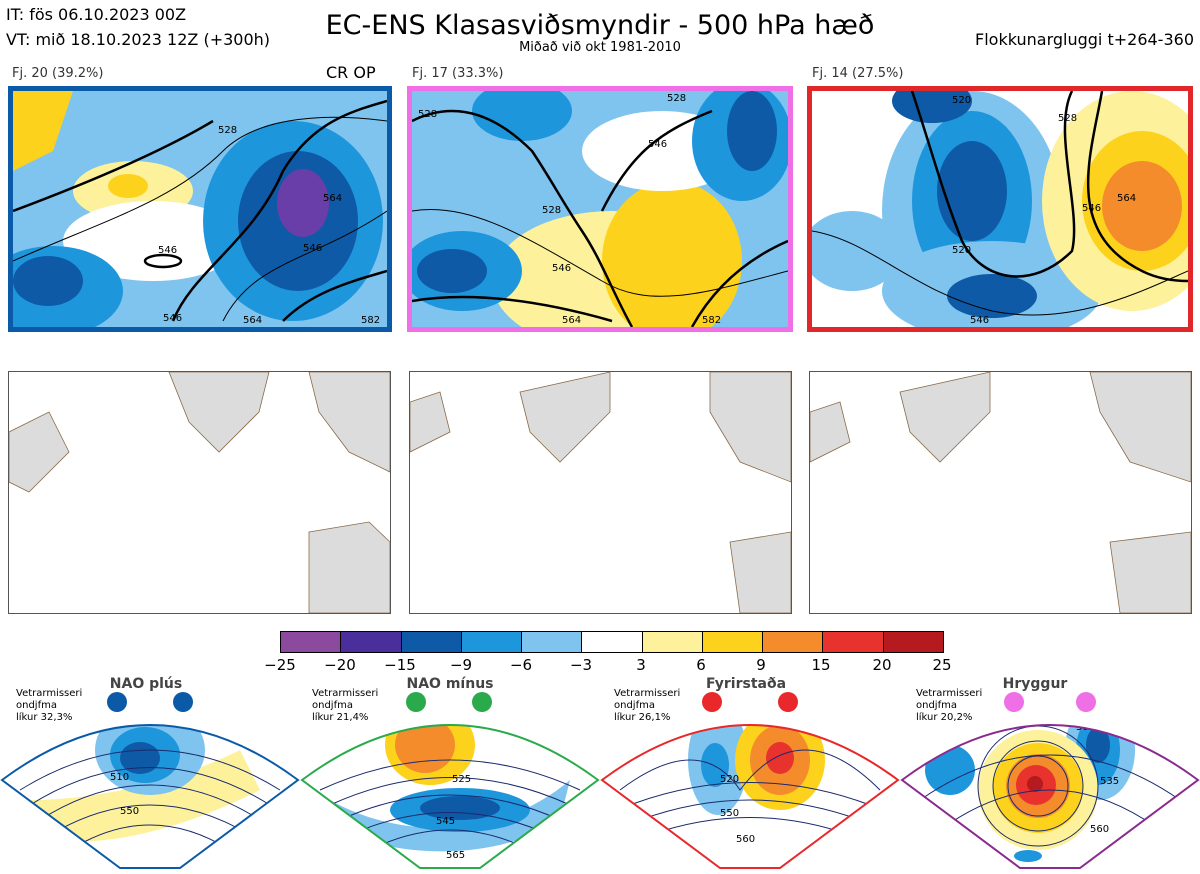 This screenshot has height=874, width=1200. Describe the element at coordinates (1035, 684) in the screenshot. I see `regime-name-ridge: Hryggur` at that location.